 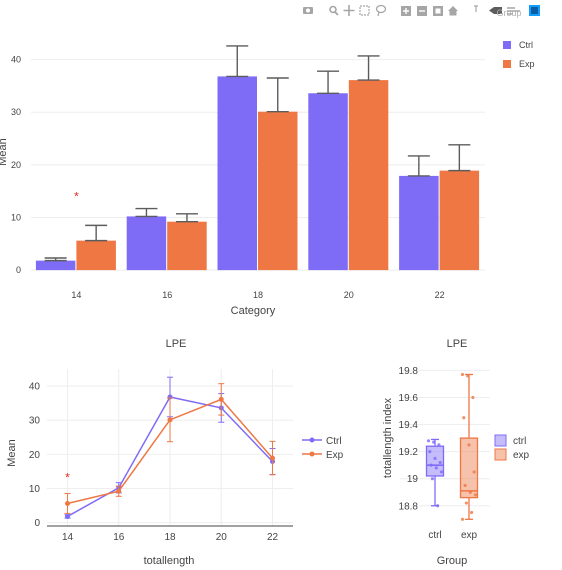 What do you see at coordinates (76, 196) in the screenshot?
I see `bar-annotation-star: *` at bounding box center [76, 196].